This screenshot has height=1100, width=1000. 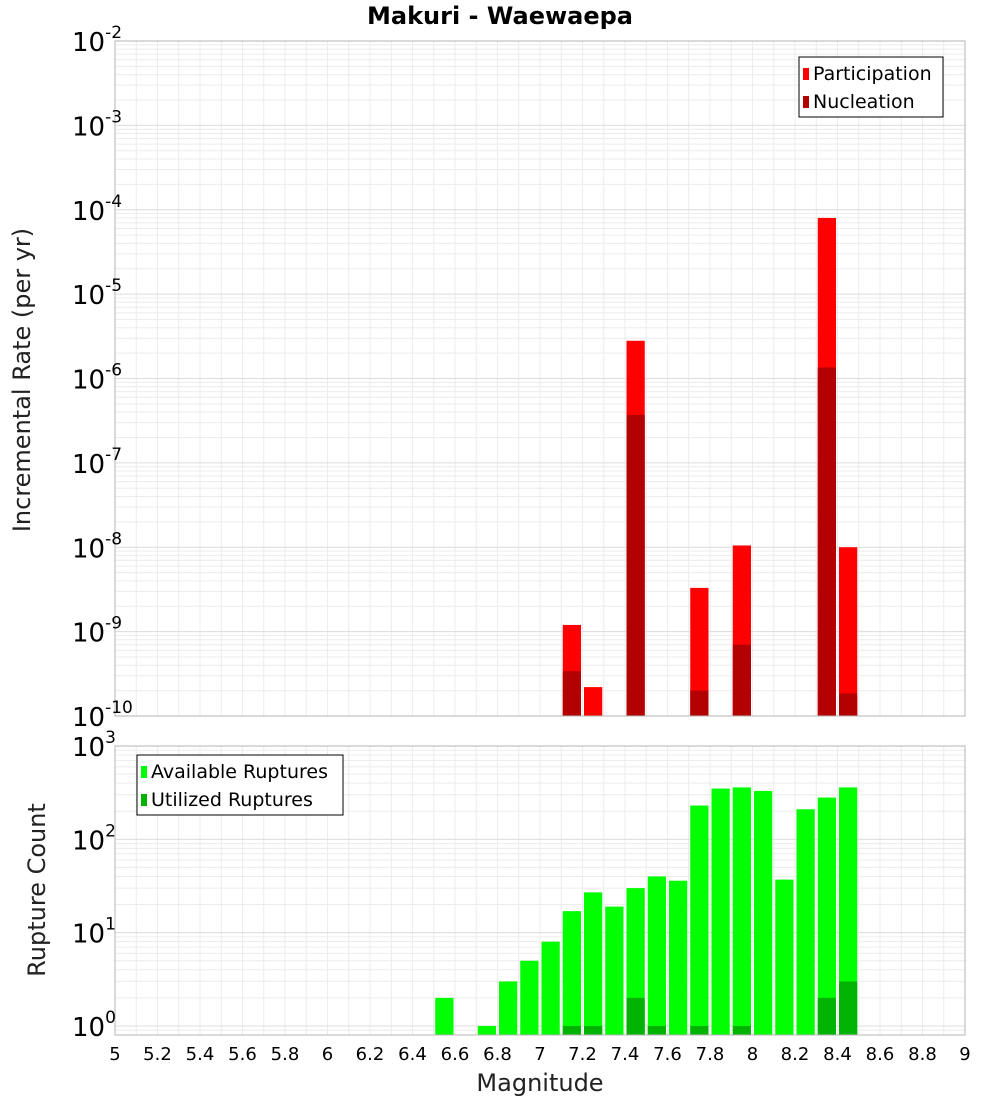 I want to click on x-tick-label: 5, so click(x=114, y=1054).